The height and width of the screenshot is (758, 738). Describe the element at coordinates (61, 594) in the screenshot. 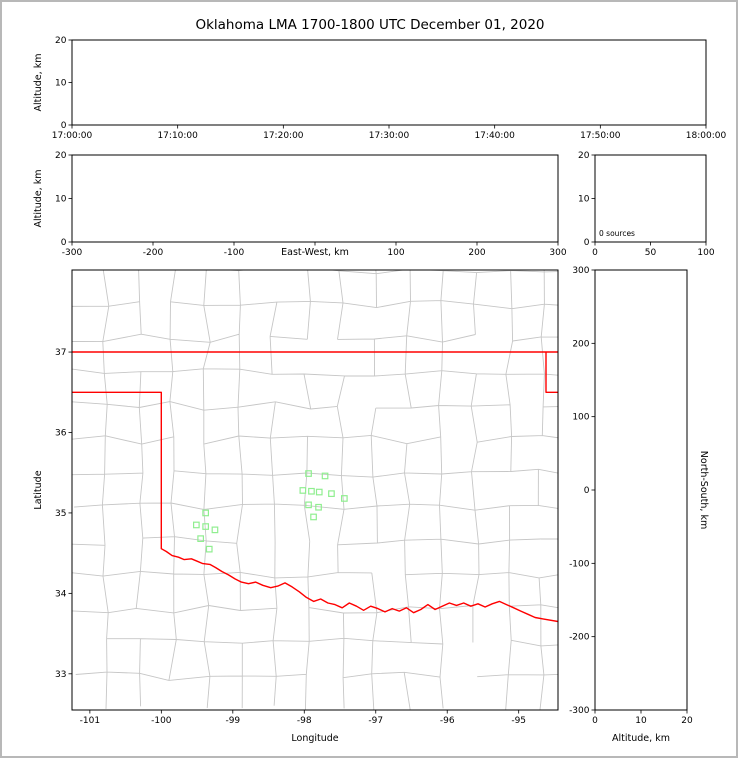

I see `y-tick-label: 34` at that location.